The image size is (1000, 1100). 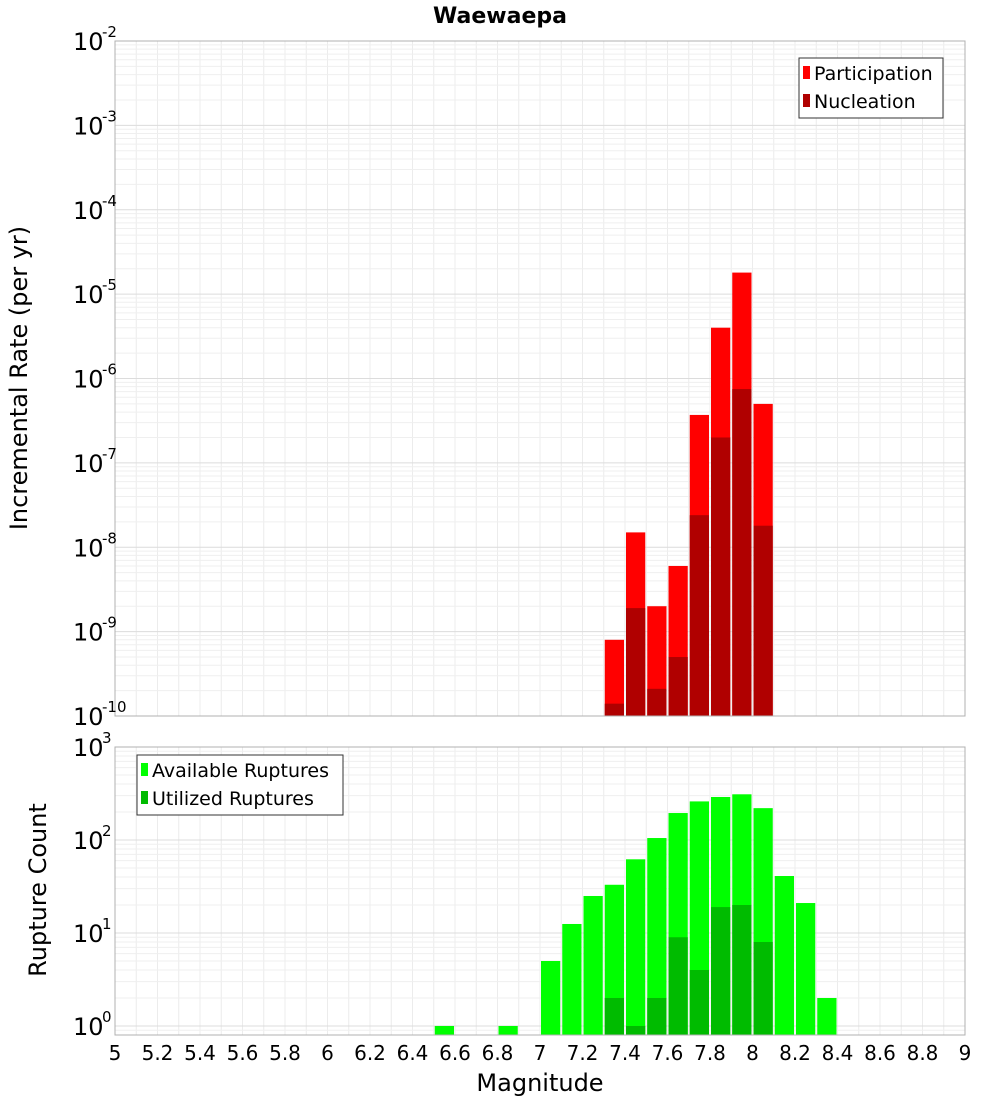 What do you see at coordinates (243, 1053) in the screenshot?
I see `x-tick-label: 5.6` at bounding box center [243, 1053].